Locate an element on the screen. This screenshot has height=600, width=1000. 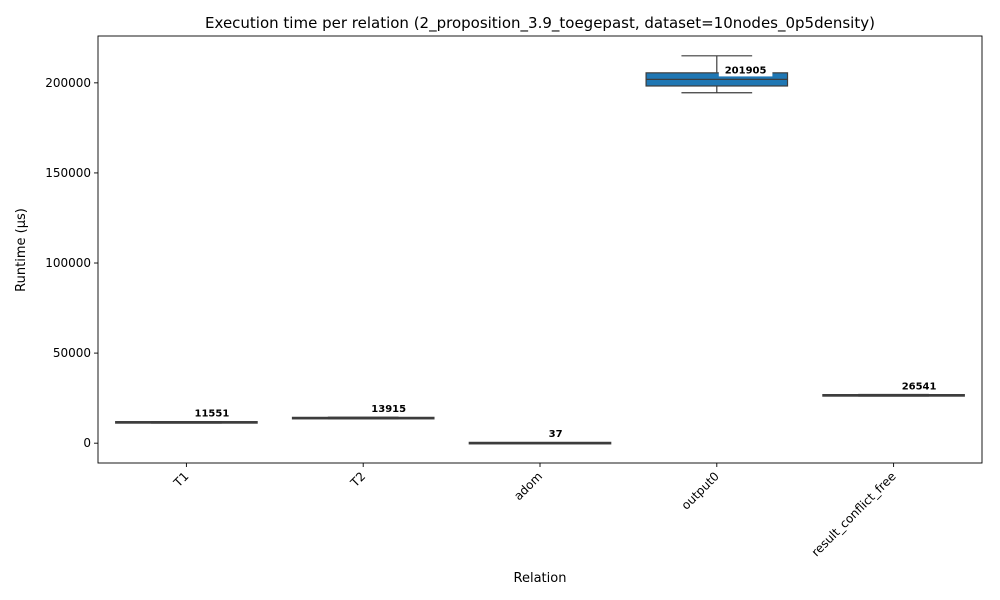
y-tick-label: 100000 is located at coordinates (68, 263).